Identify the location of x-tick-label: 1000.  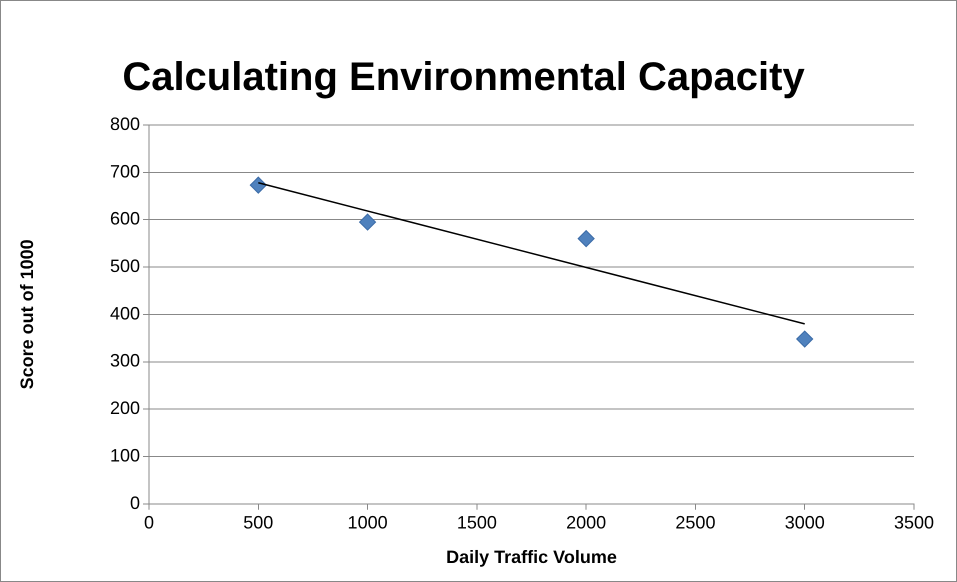
(368, 522).